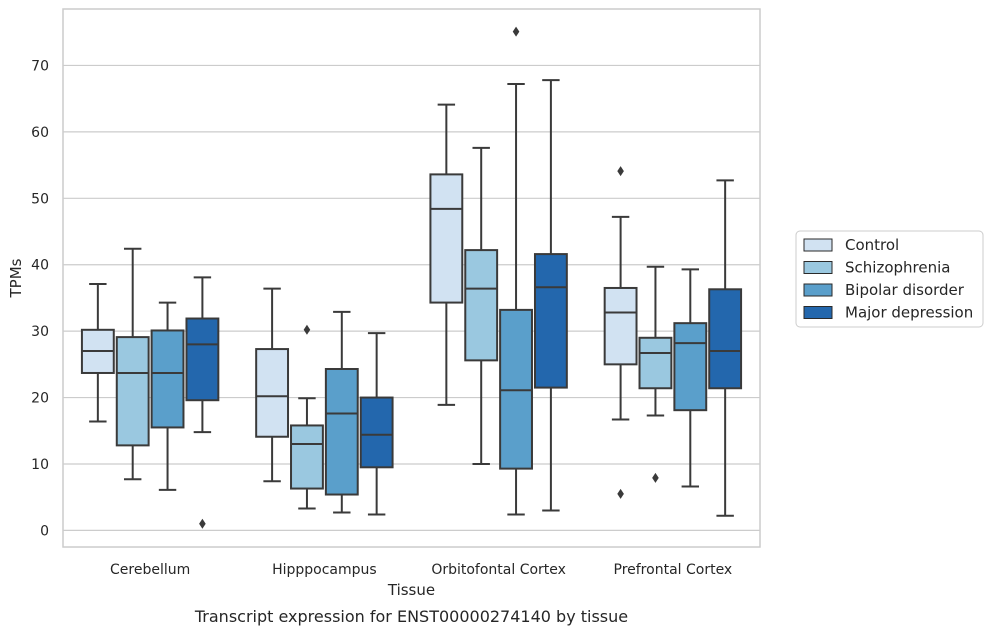 The width and height of the screenshot is (993, 638). I want to click on legend-label: Major depression, so click(909, 313).